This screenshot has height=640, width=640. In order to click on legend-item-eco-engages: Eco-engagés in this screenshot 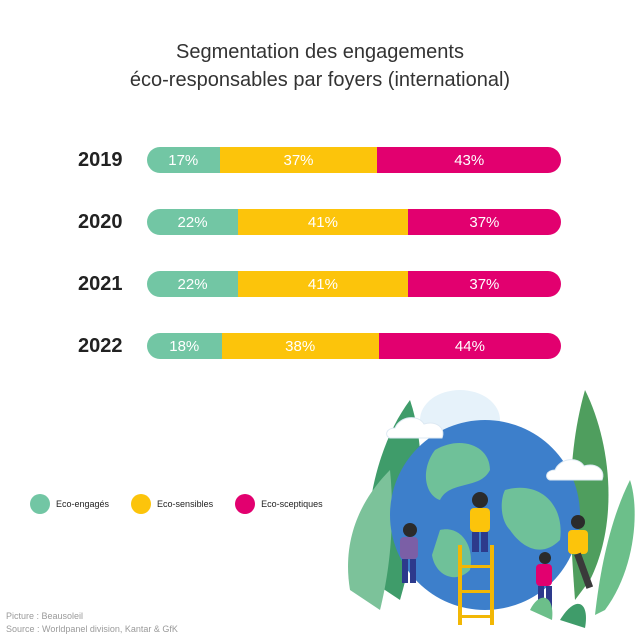, I will do `click(69, 504)`.